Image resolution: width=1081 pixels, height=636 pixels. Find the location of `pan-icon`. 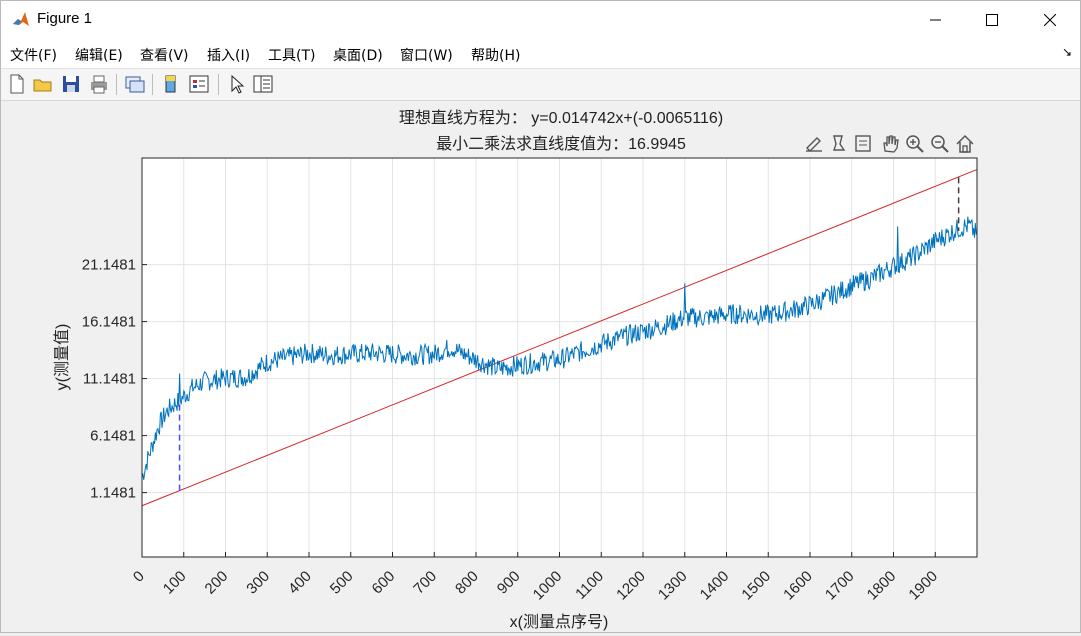

pan-icon is located at coordinates (891, 144).